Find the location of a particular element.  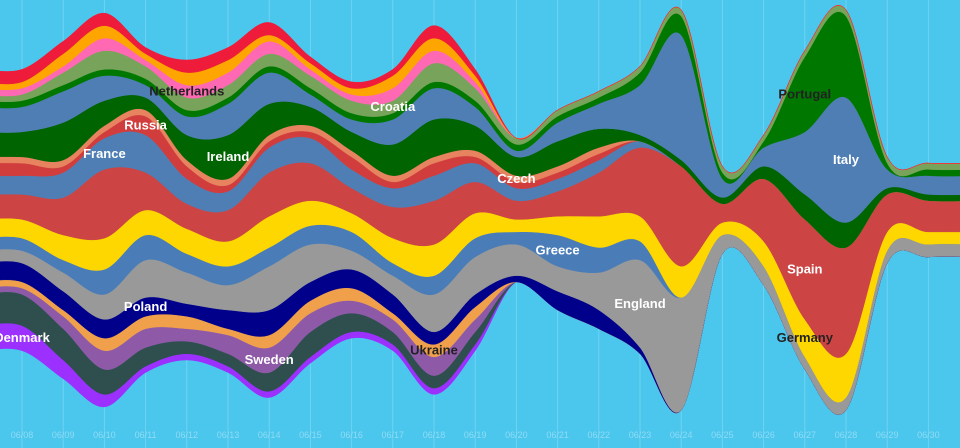

x-tick-06-21: 06/21 is located at coordinates (557, 435).